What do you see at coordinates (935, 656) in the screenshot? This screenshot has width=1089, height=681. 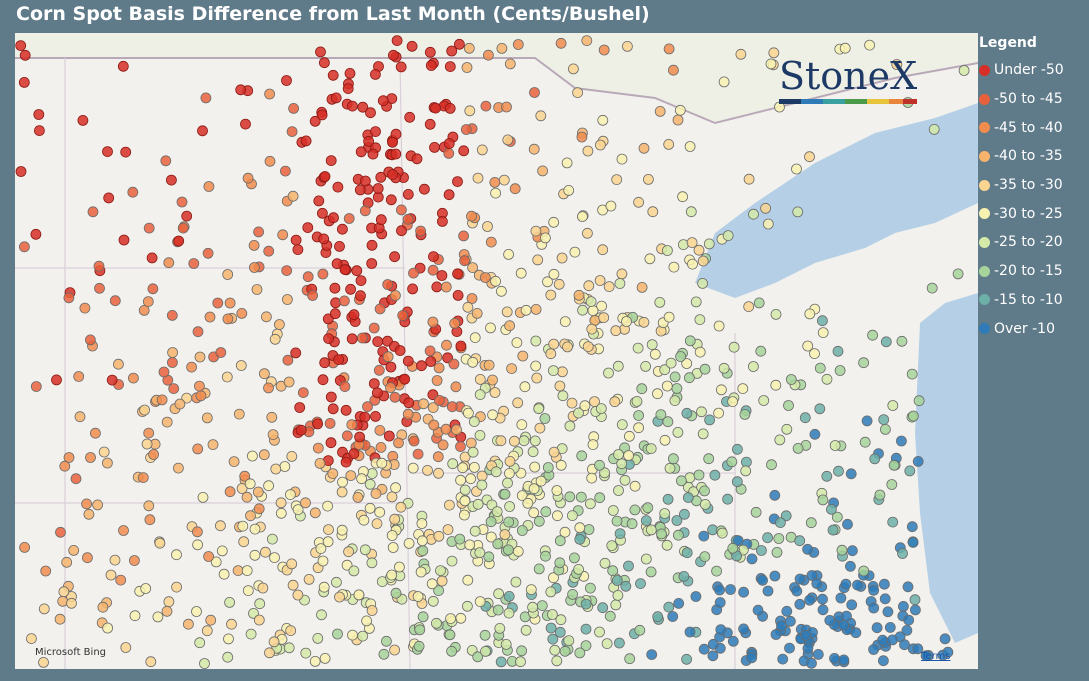 I see `terms-link: Terms` at bounding box center [935, 656].